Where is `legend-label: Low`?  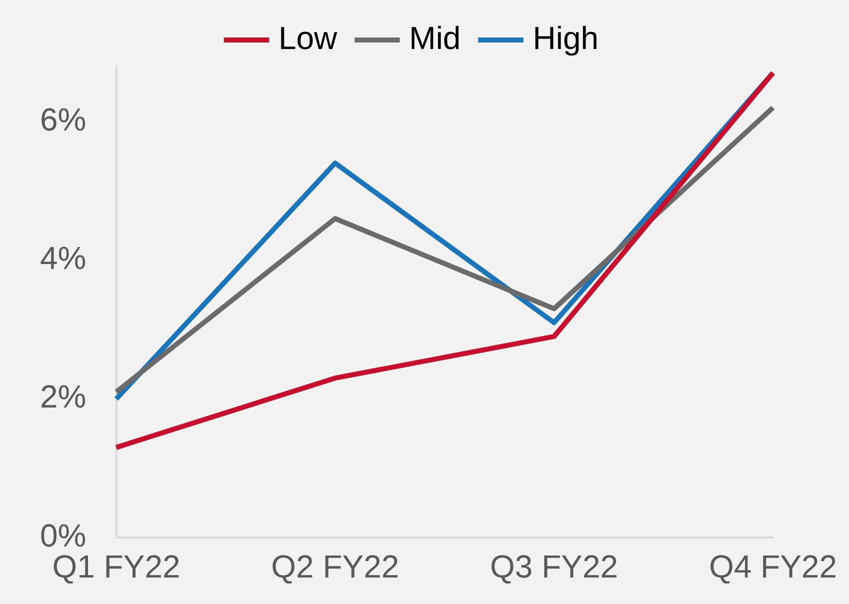 legend-label: Low is located at coordinates (308, 38).